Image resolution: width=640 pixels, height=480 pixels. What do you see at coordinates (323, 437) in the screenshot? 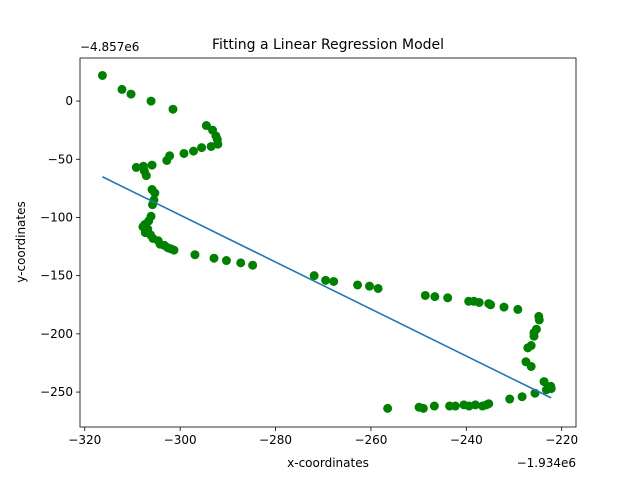
I see `x-axis: −320 −300 −280 −260 −240 −220` at bounding box center [323, 437].